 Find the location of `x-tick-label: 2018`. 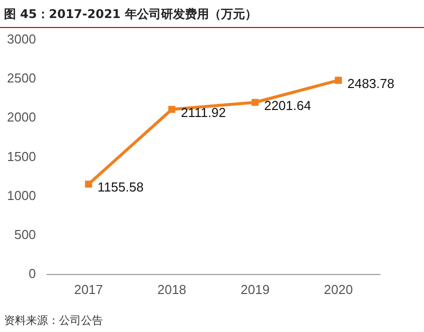

x-tick-label: 2018 is located at coordinates (171, 289).